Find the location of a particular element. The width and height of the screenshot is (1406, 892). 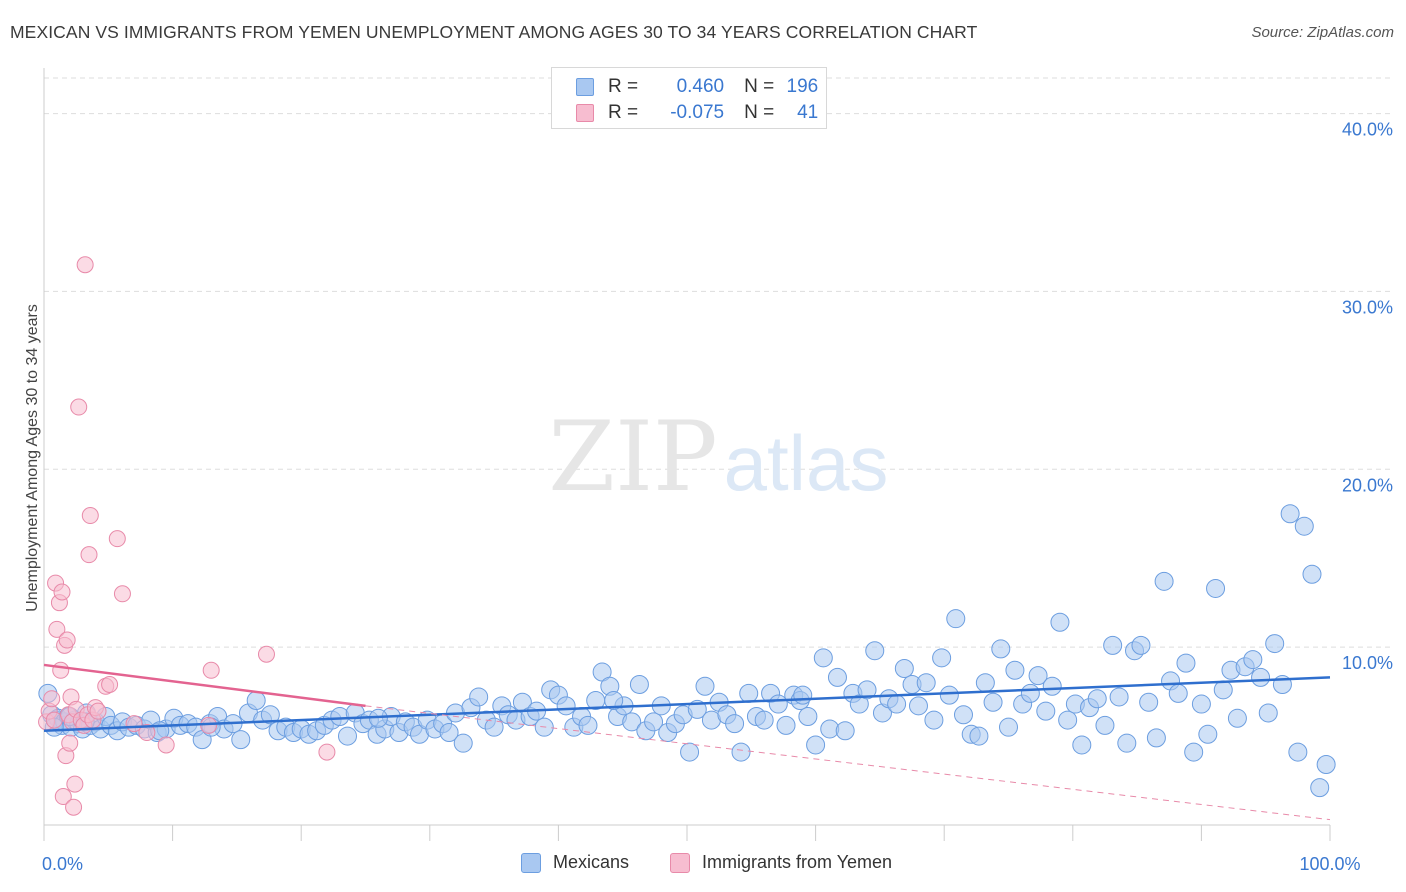

watermark-atlas: atlas is located at coordinates (806, 463).